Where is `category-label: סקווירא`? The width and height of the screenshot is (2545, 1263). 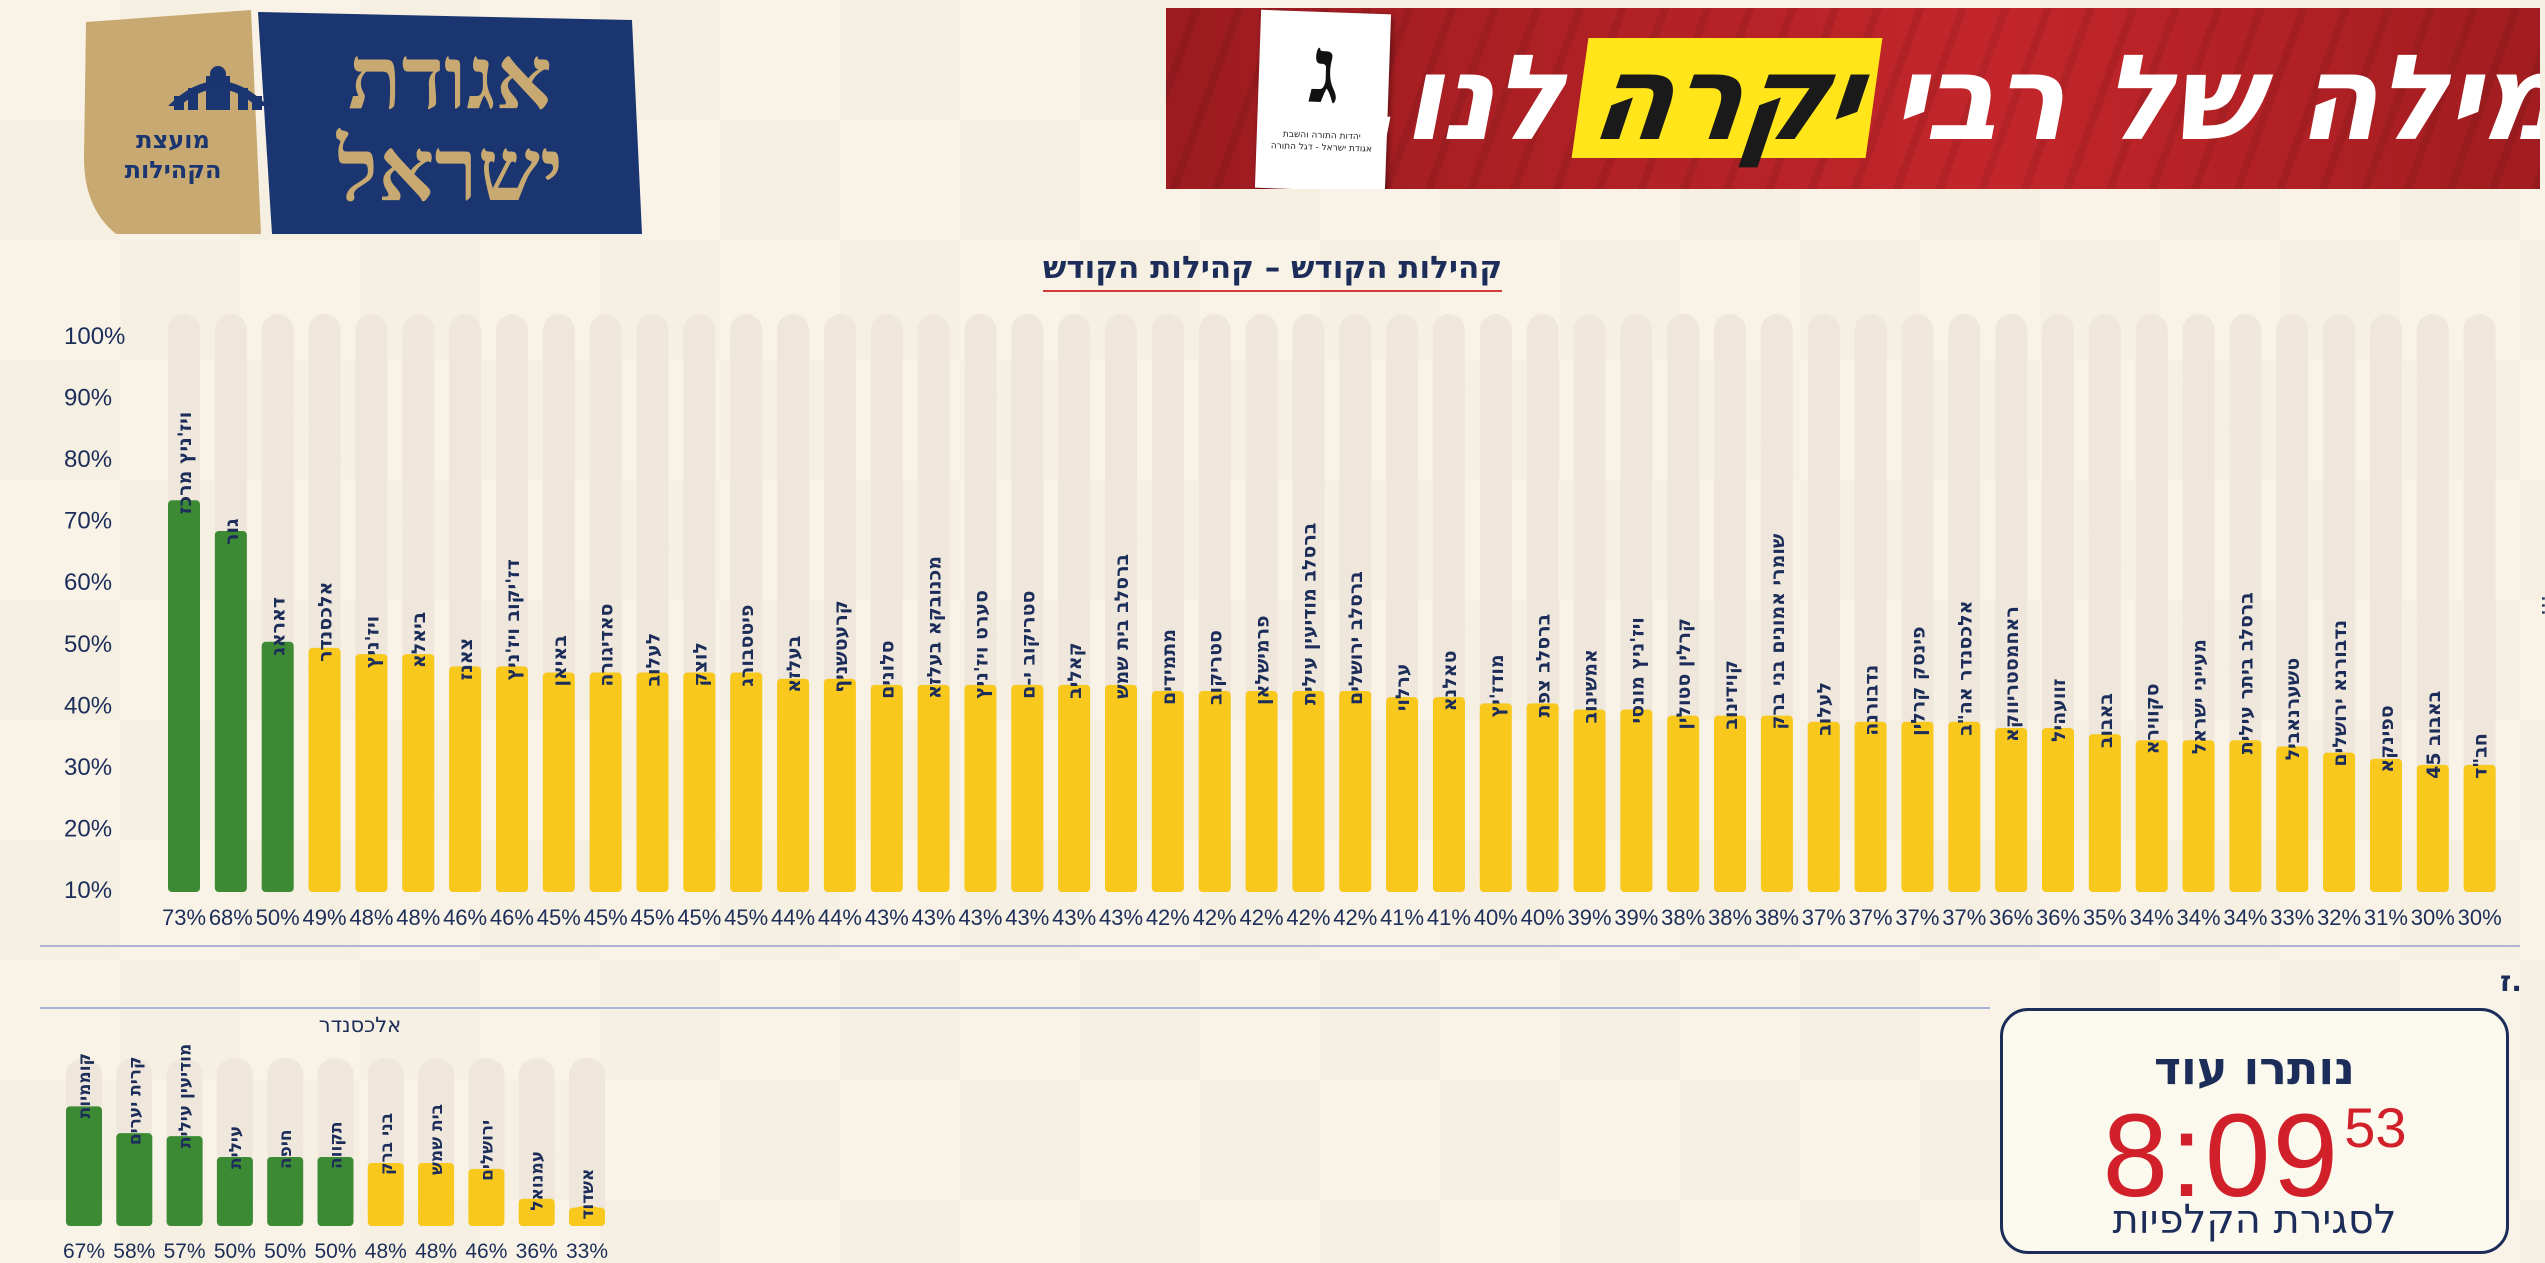
category-label: סקווירא is located at coordinates (2153, 718).